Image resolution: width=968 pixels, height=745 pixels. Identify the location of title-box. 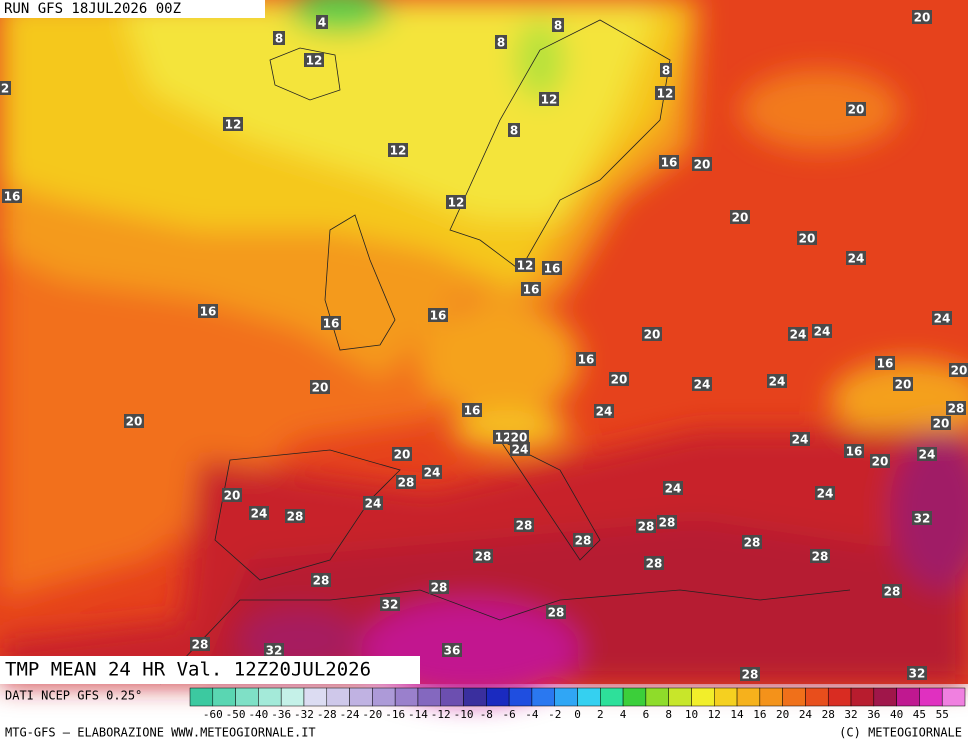
(210, 670).